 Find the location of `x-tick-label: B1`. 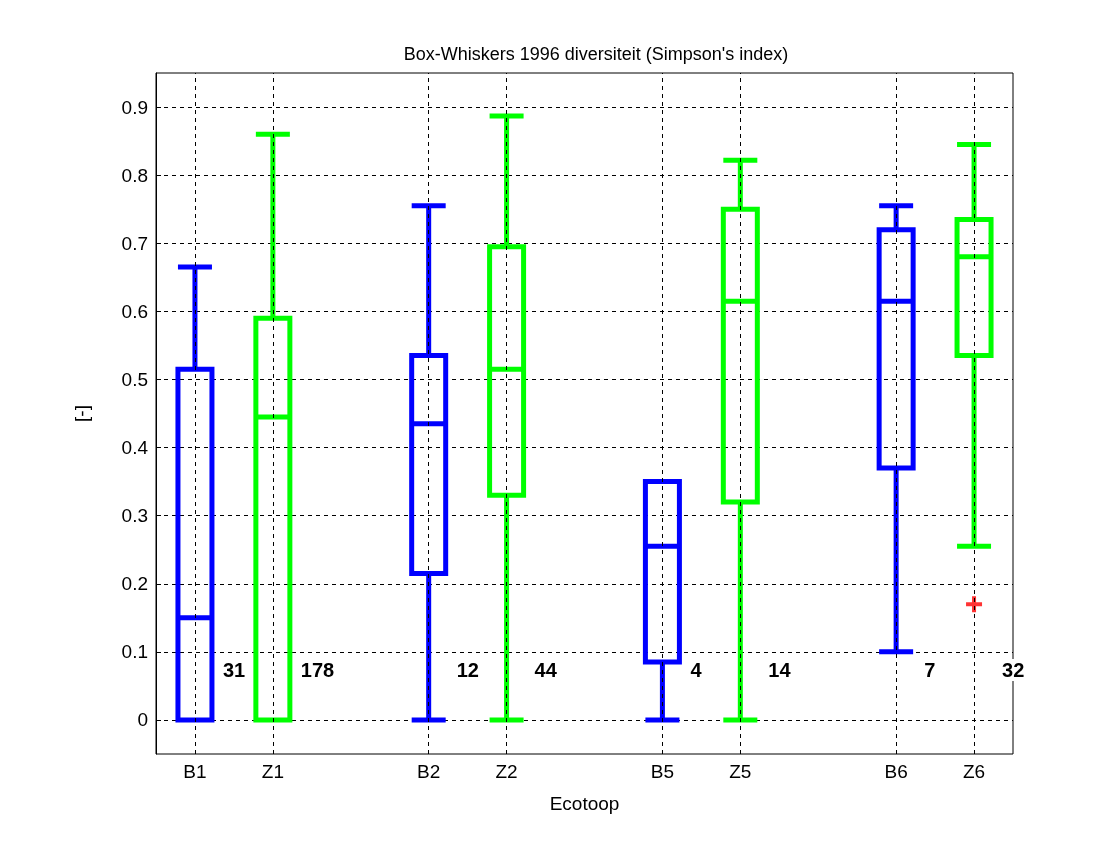

x-tick-label: B1 is located at coordinates (195, 771).